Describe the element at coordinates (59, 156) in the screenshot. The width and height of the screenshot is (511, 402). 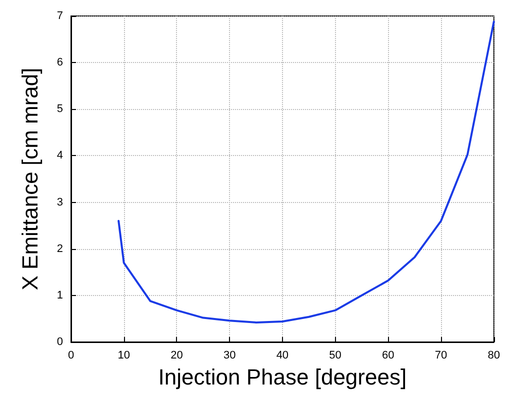
I see `y-tick-label: 4` at that location.